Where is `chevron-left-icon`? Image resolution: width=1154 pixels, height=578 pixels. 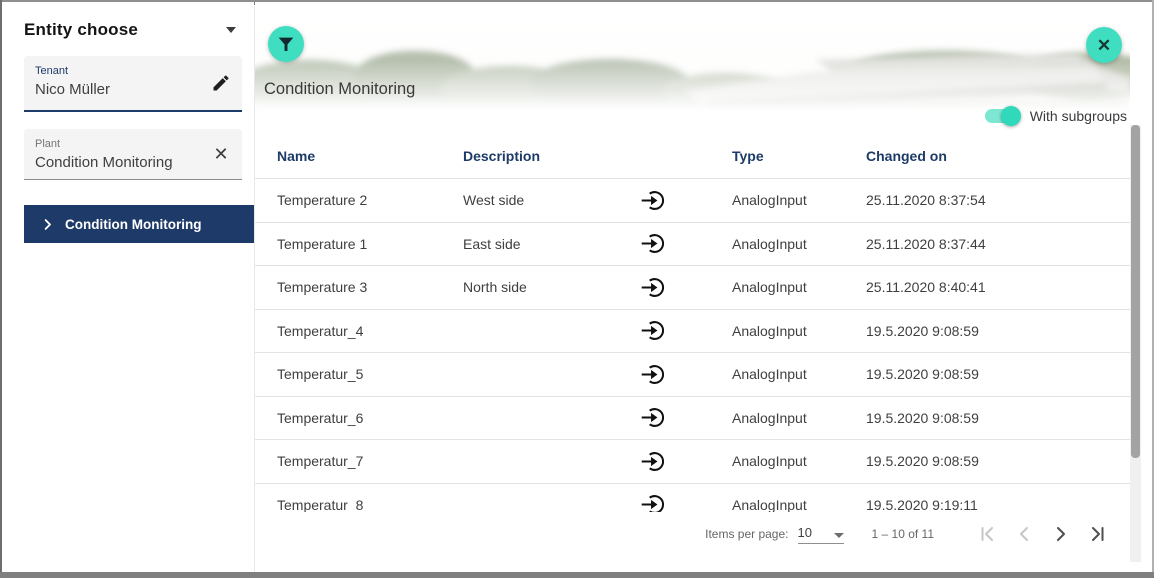
chevron-left-icon is located at coordinates (1024, 534).